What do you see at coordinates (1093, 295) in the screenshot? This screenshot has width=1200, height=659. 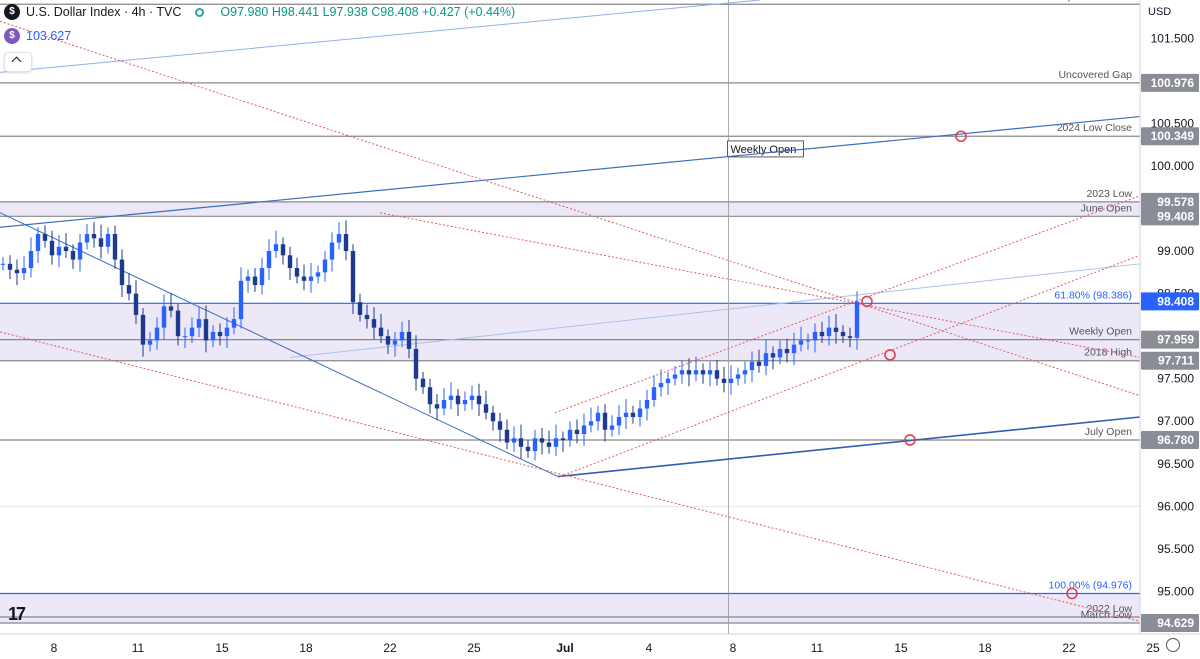 I see `level-label: 61.80% (98.386)` at bounding box center [1093, 295].